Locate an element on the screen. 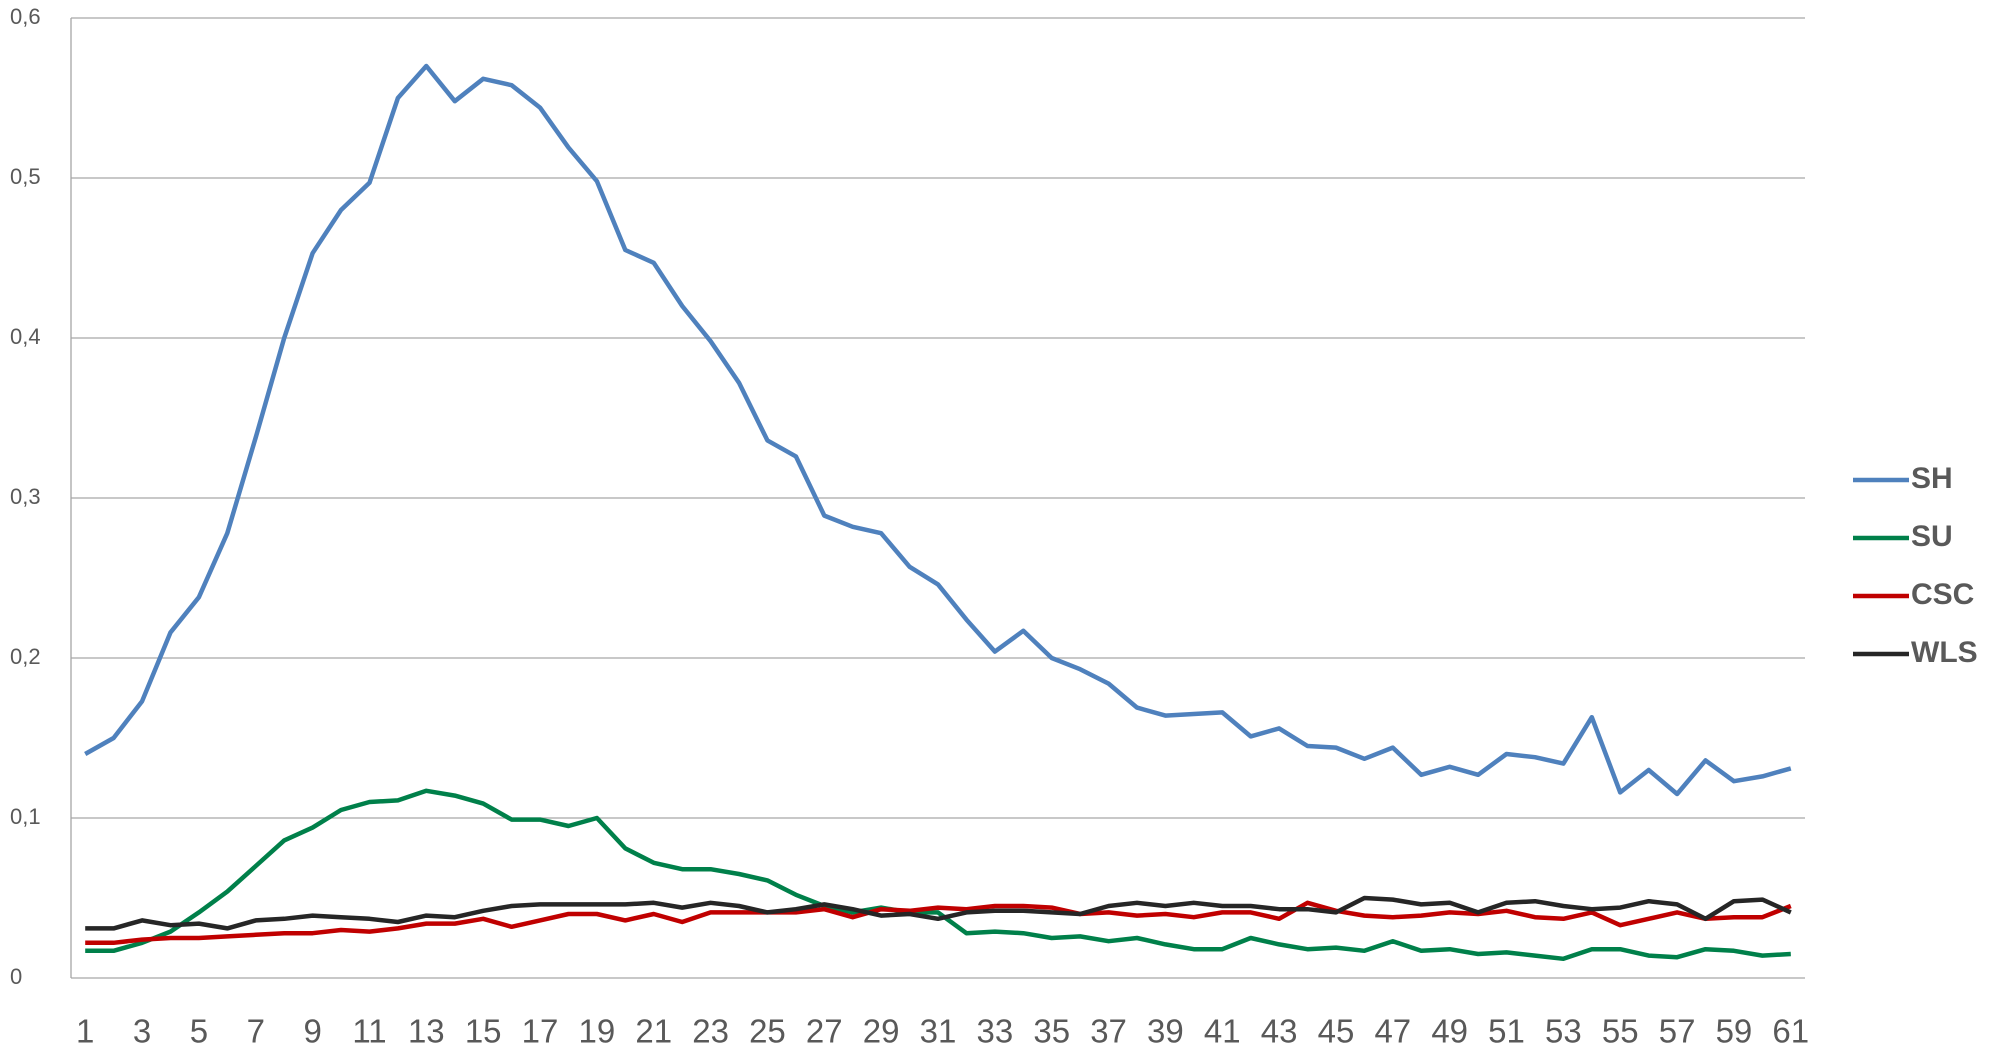 This screenshot has height=1055, width=1997. x-tick-label: 25 is located at coordinates (767, 1031).